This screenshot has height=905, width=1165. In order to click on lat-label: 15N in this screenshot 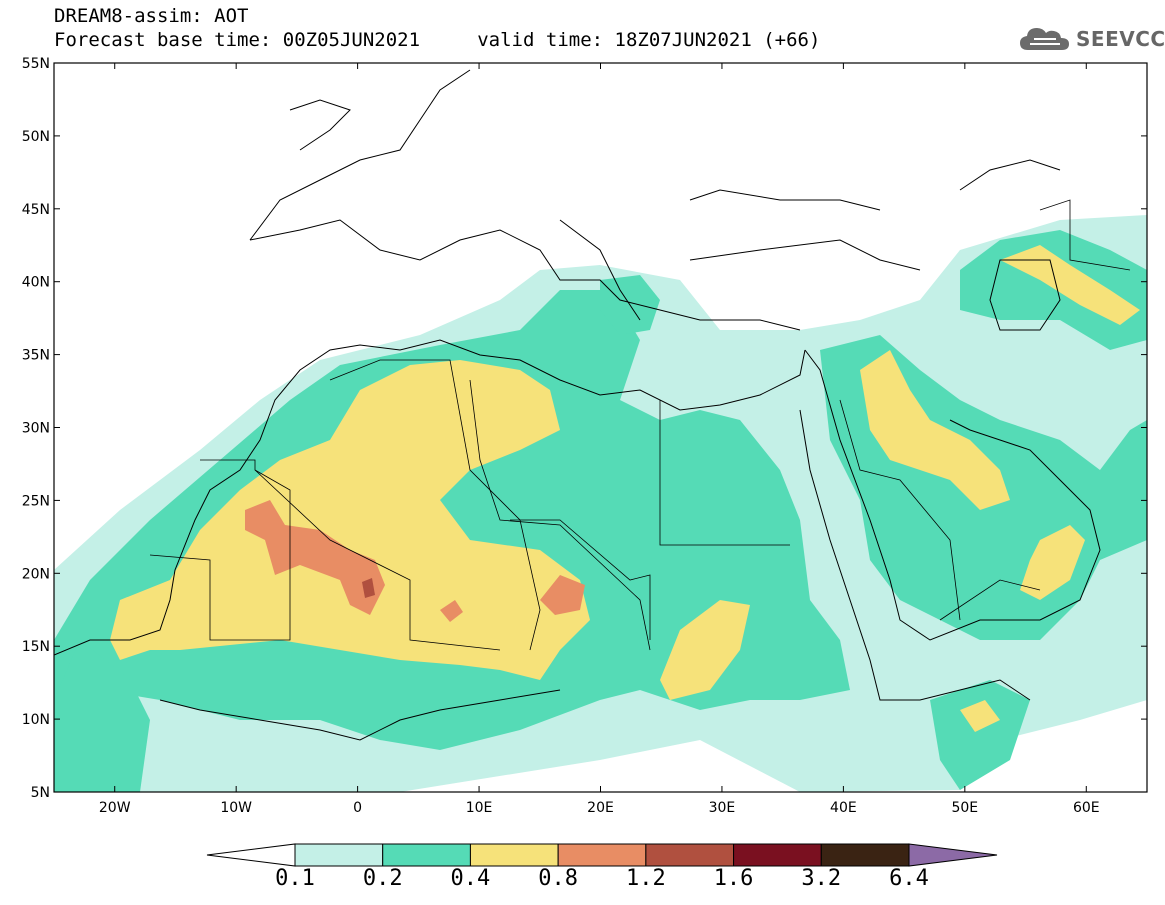, I will do `click(36, 647)`.